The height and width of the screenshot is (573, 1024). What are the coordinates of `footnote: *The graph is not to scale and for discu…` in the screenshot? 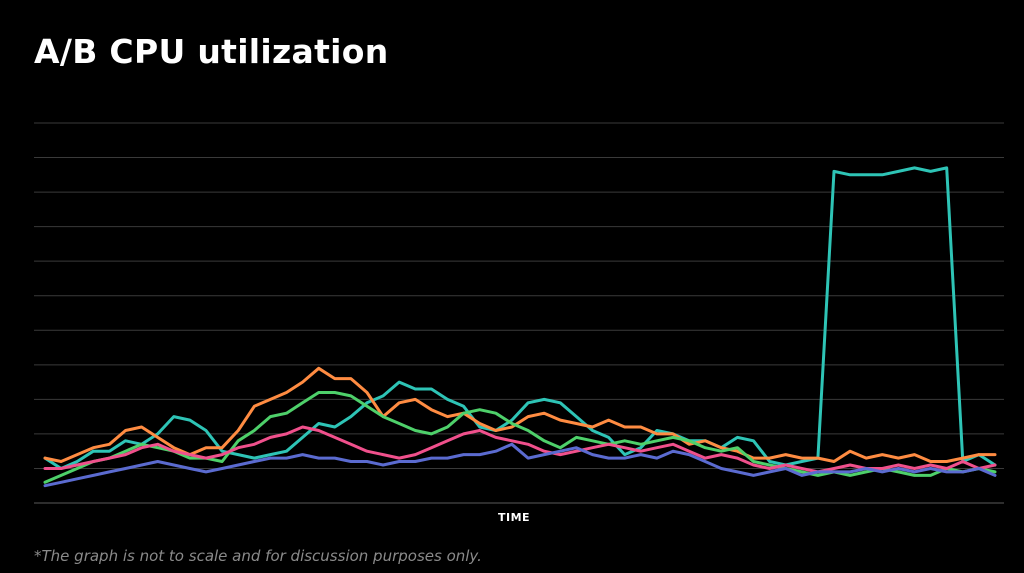 It's located at (258, 556).